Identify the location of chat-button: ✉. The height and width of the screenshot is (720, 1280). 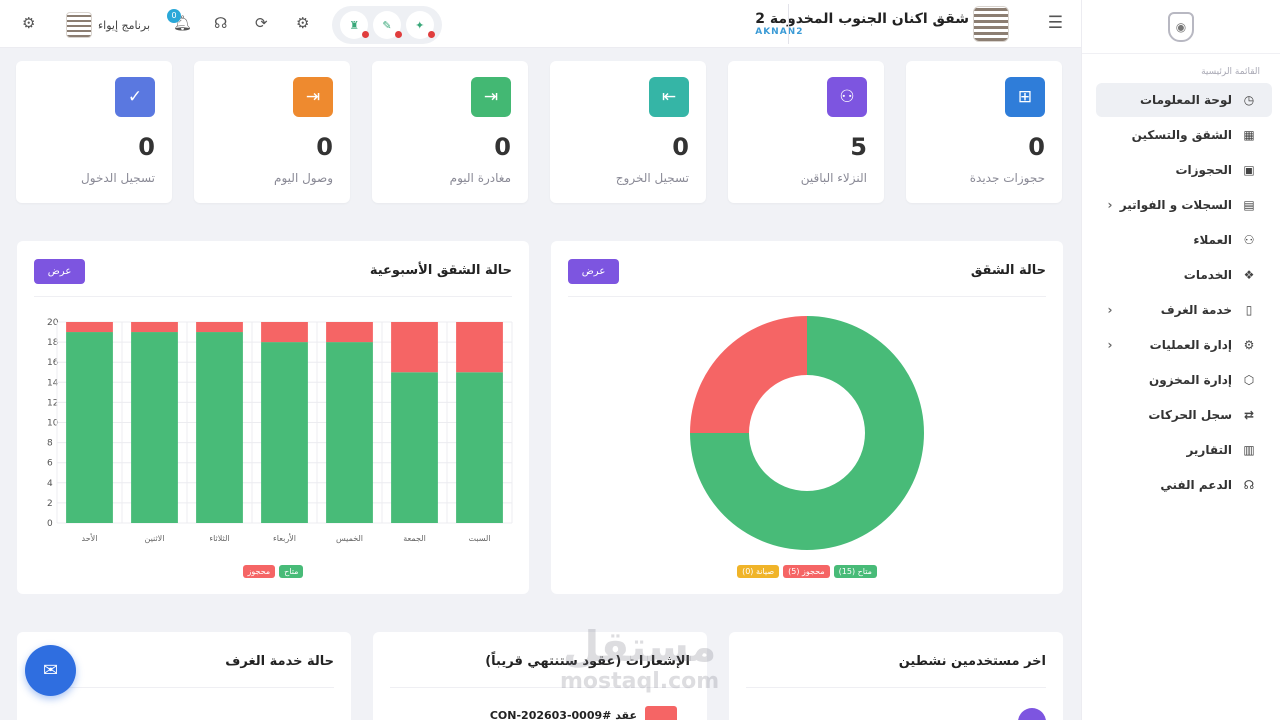
(50, 670).